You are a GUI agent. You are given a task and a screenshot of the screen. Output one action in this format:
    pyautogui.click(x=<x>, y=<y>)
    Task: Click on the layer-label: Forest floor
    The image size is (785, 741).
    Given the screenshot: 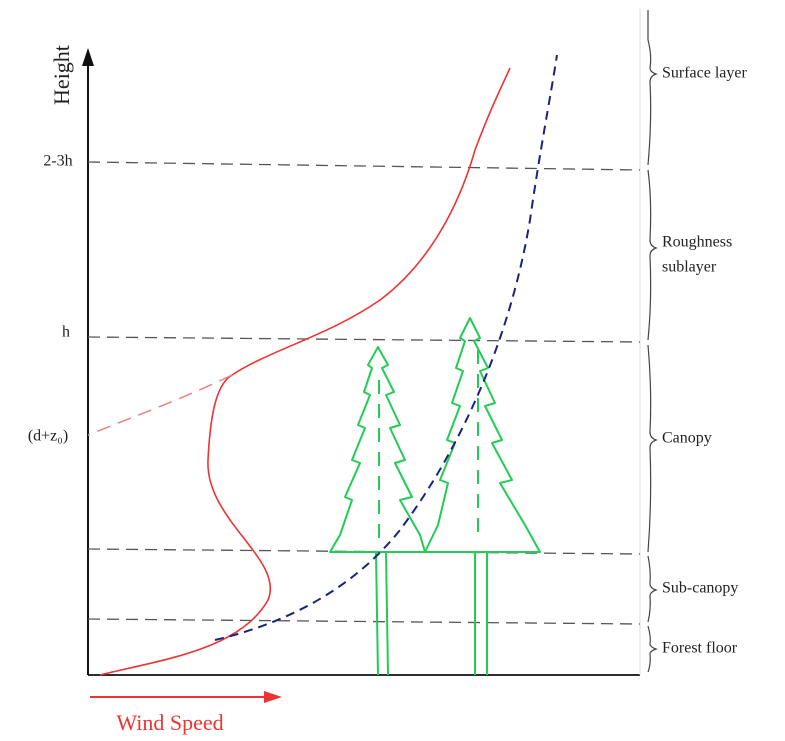 What is the action you would take?
    pyautogui.click(x=700, y=648)
    